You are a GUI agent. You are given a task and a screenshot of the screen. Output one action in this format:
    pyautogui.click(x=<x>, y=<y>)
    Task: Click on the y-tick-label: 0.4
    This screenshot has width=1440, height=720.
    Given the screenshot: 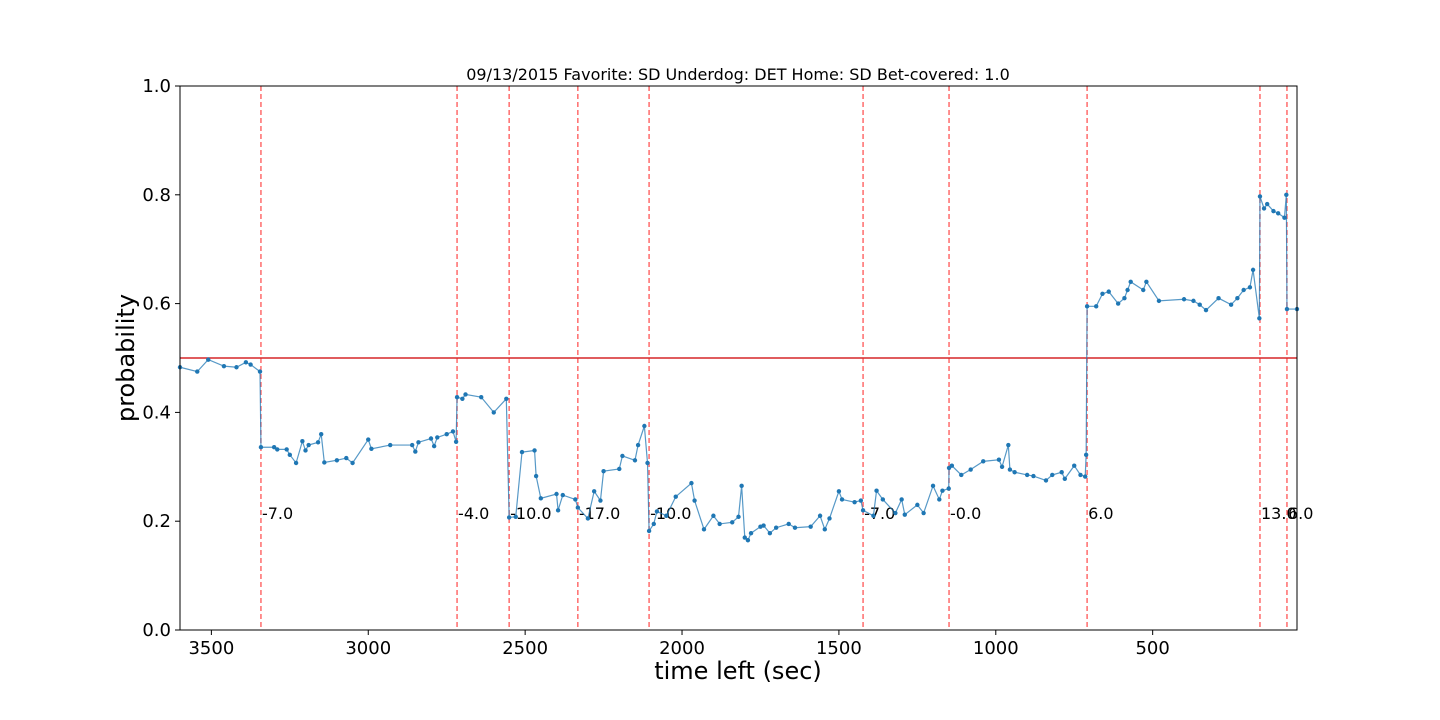 What is the action you would take?
    pyautogui.click(x=156, y=412)
    